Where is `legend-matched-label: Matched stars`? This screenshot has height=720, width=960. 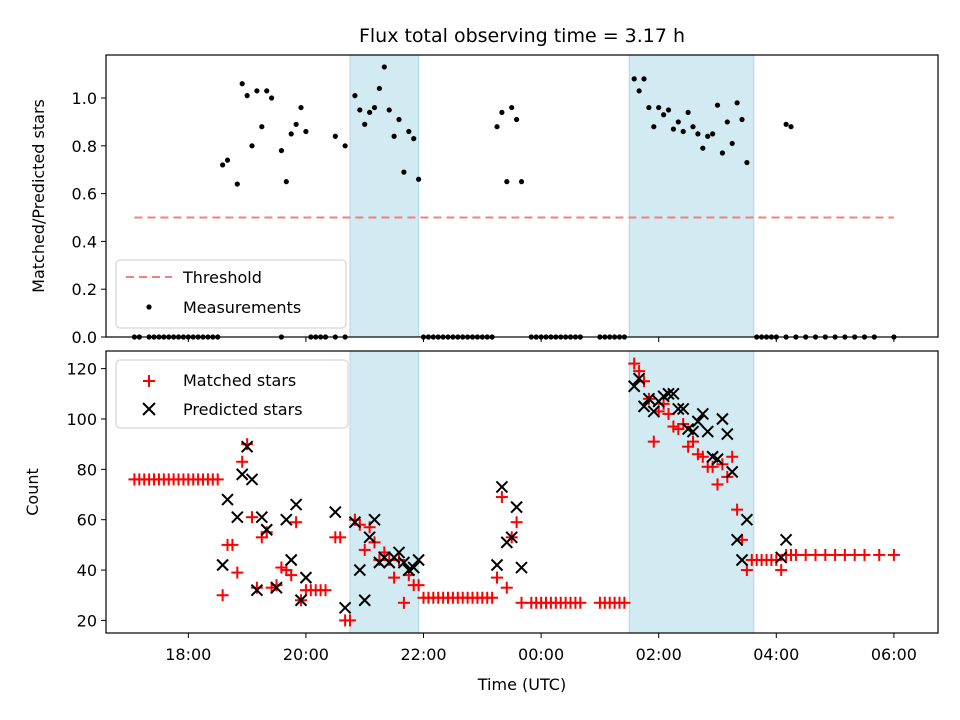 legend-matched-label: Matched stars is located at coordinates (239, 380).